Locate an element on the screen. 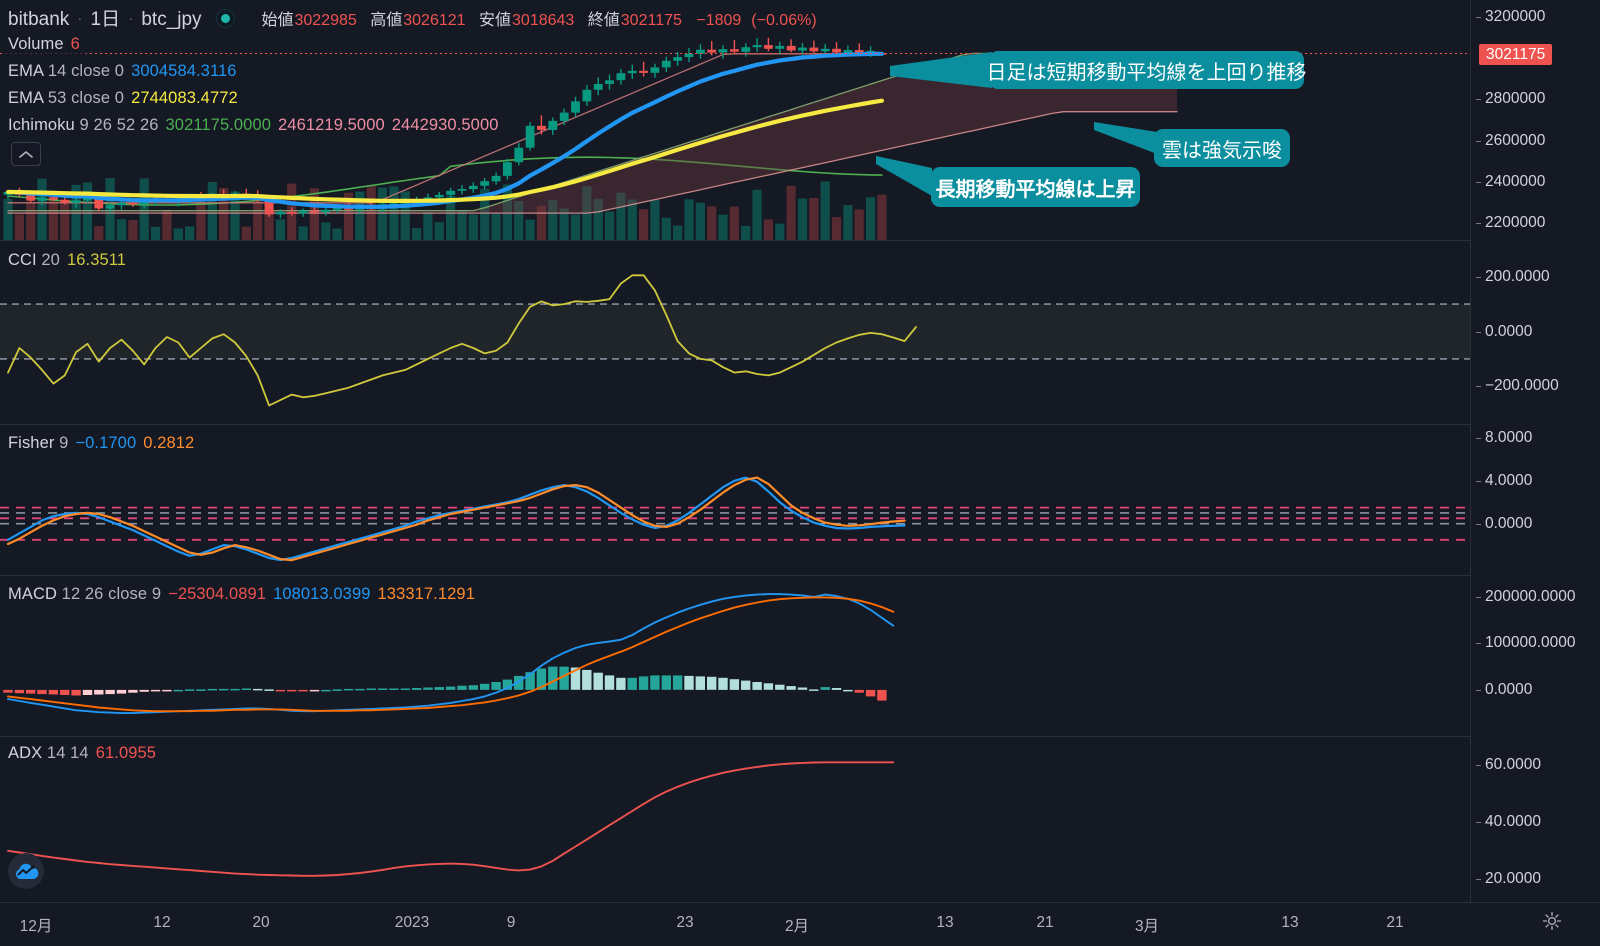 The width and height of the screenshot is (1600, 946). annotation-cloud-bullish-text: 雲は強気示唆 is located at coordinates (1222, 150).